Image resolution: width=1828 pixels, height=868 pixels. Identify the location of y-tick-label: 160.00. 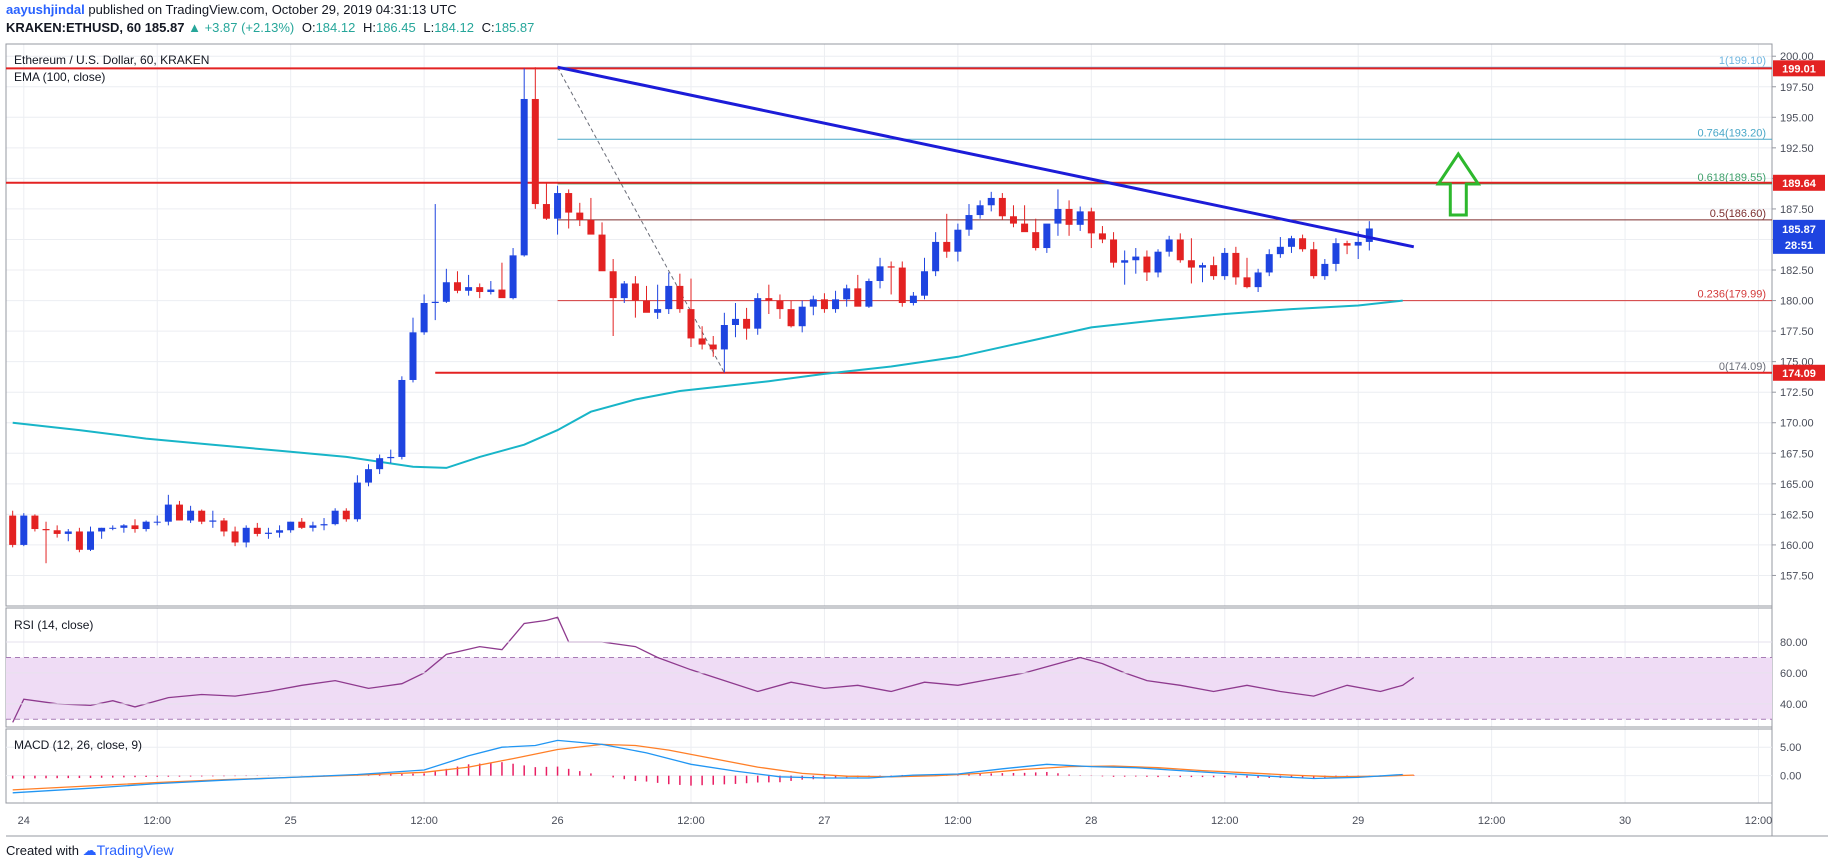
(1797, 546).